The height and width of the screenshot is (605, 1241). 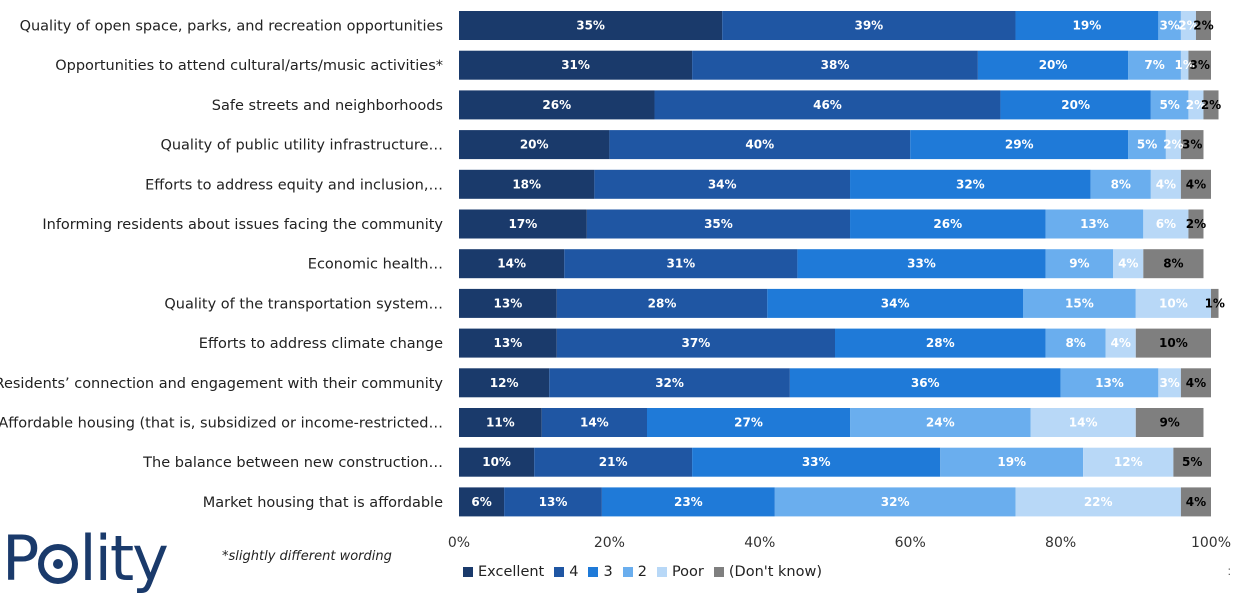 What do you see at coordinates (634, 572) in the screenshot?
I see `legend-item: 2` at bounding box center [634, 572].